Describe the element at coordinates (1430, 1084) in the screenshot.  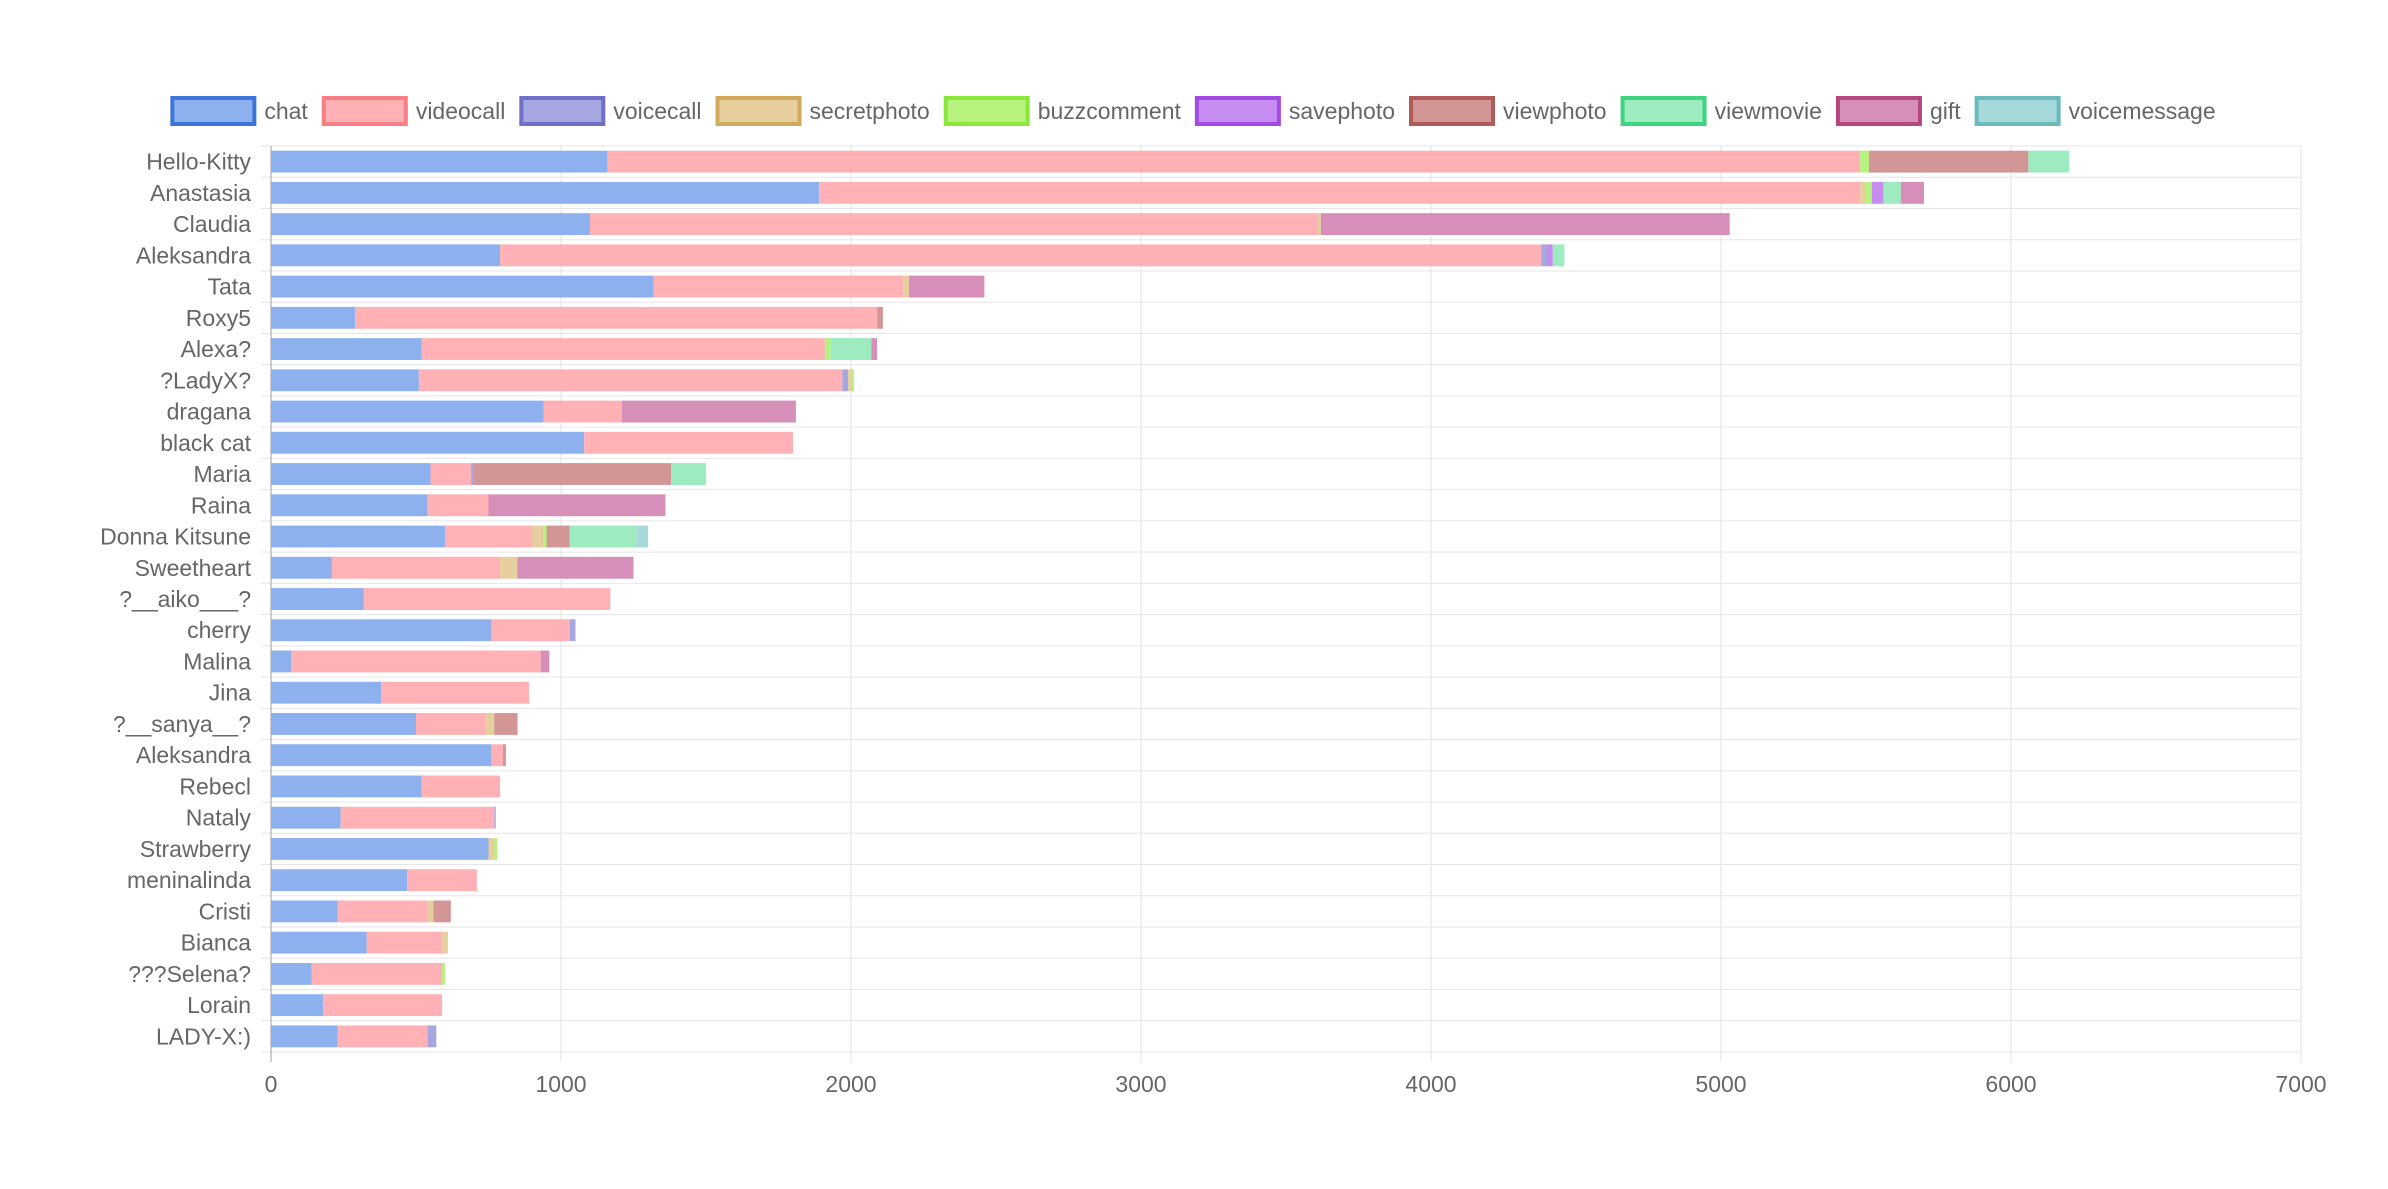
I see `x-tick-label: 4000` at that location.